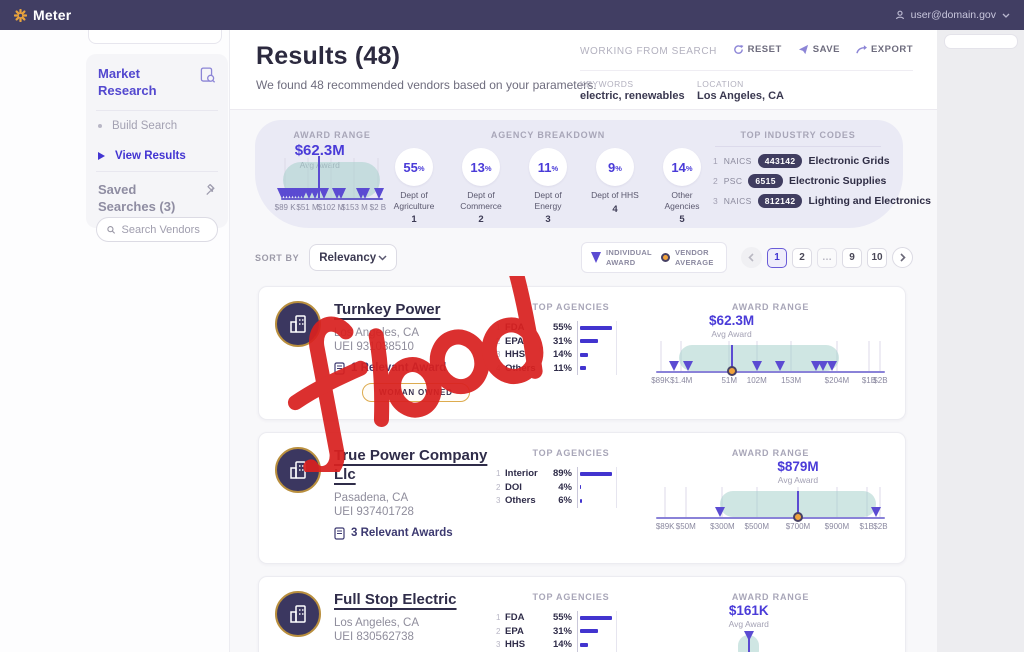  I want to click on sidebar-item-view-results: View Results, so click(157, 156).